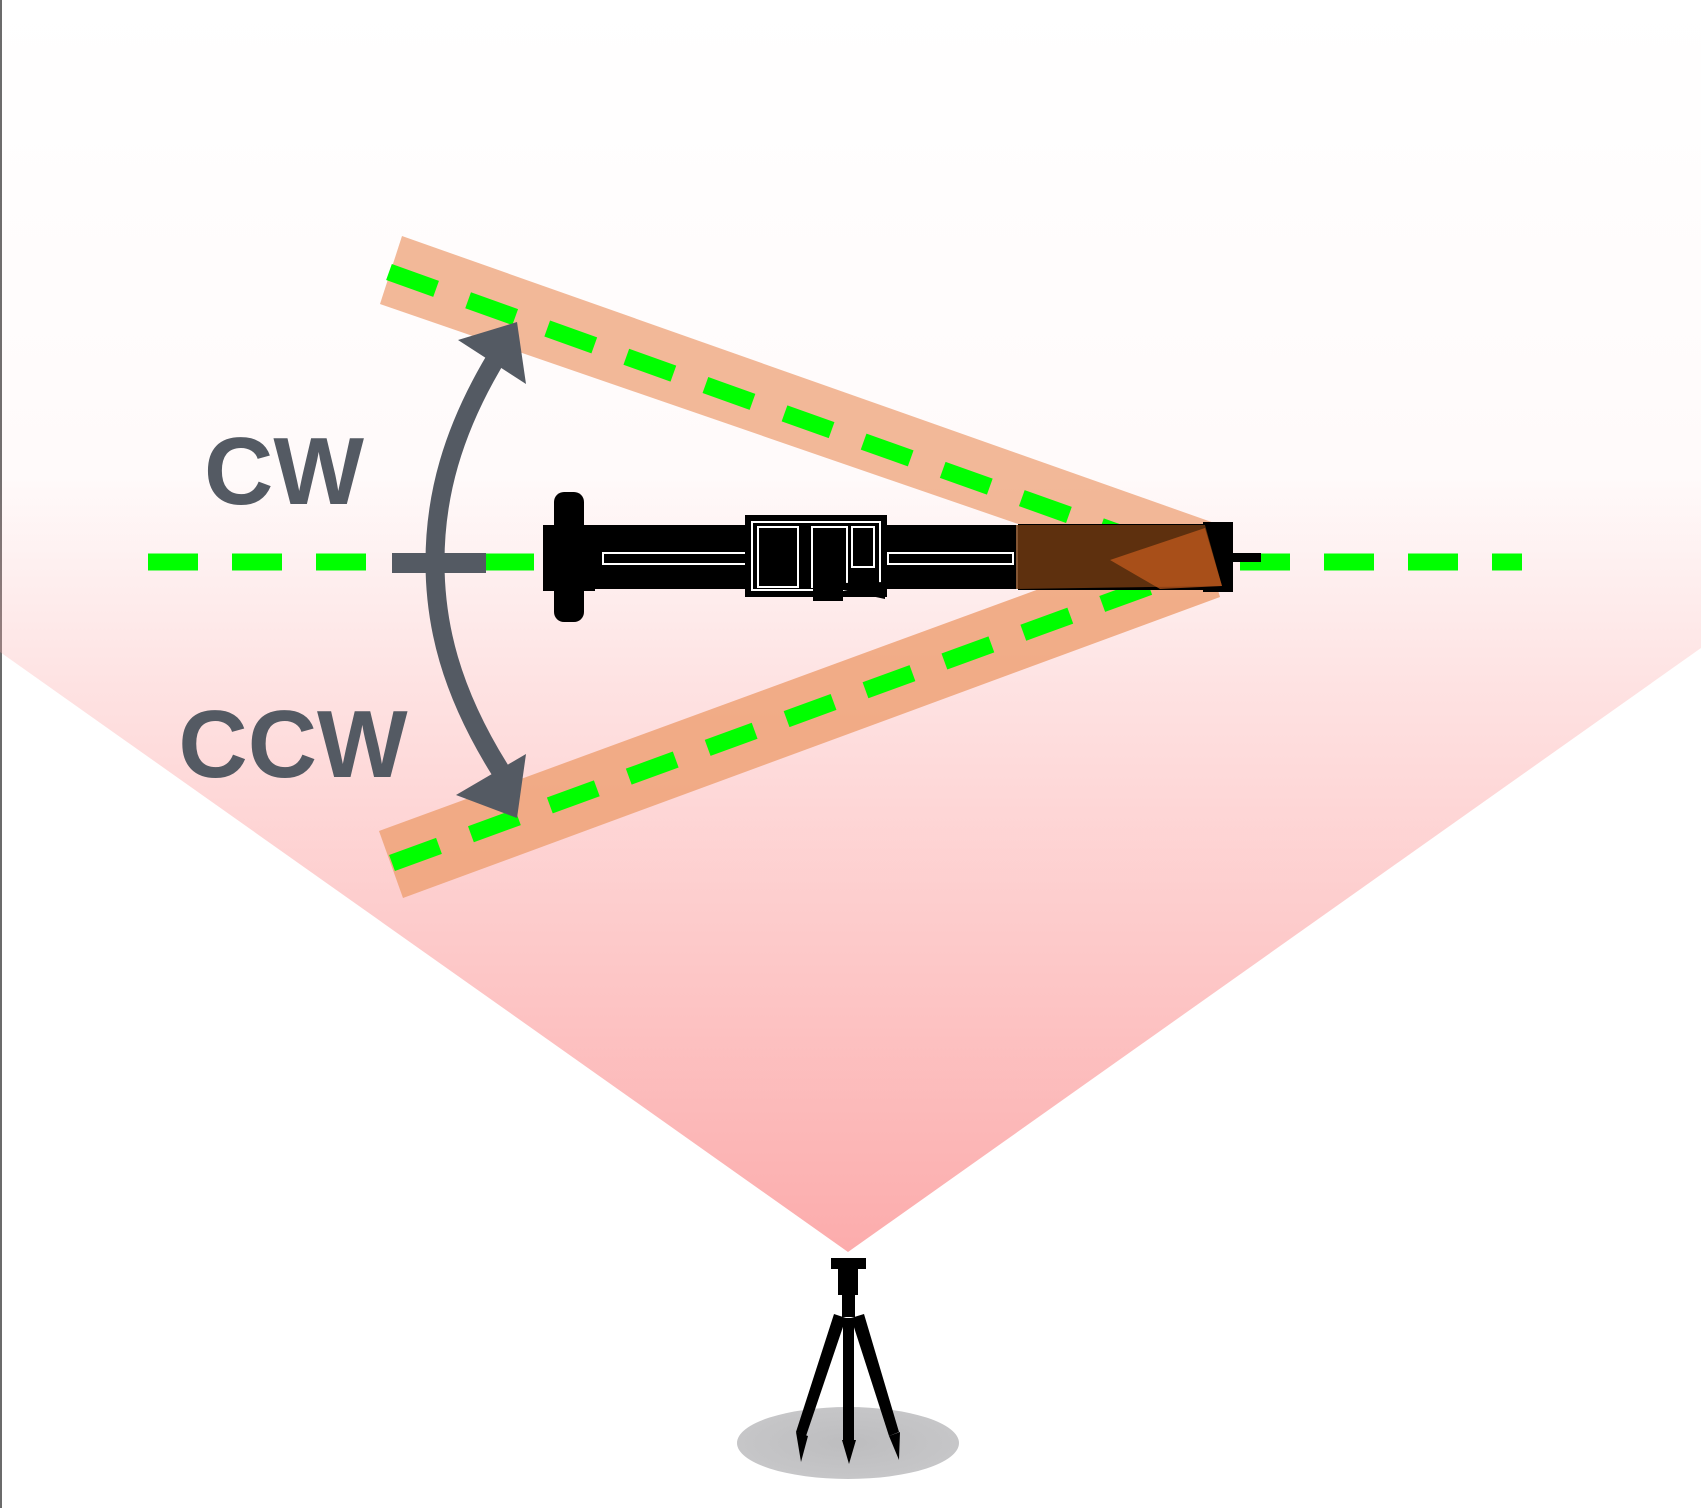 The image size is (1701, 1508). What do you see at coordinates (1166, 558) in the screenshot?
I see `band-overlap-highlight` at bounding box center [1166, 558].